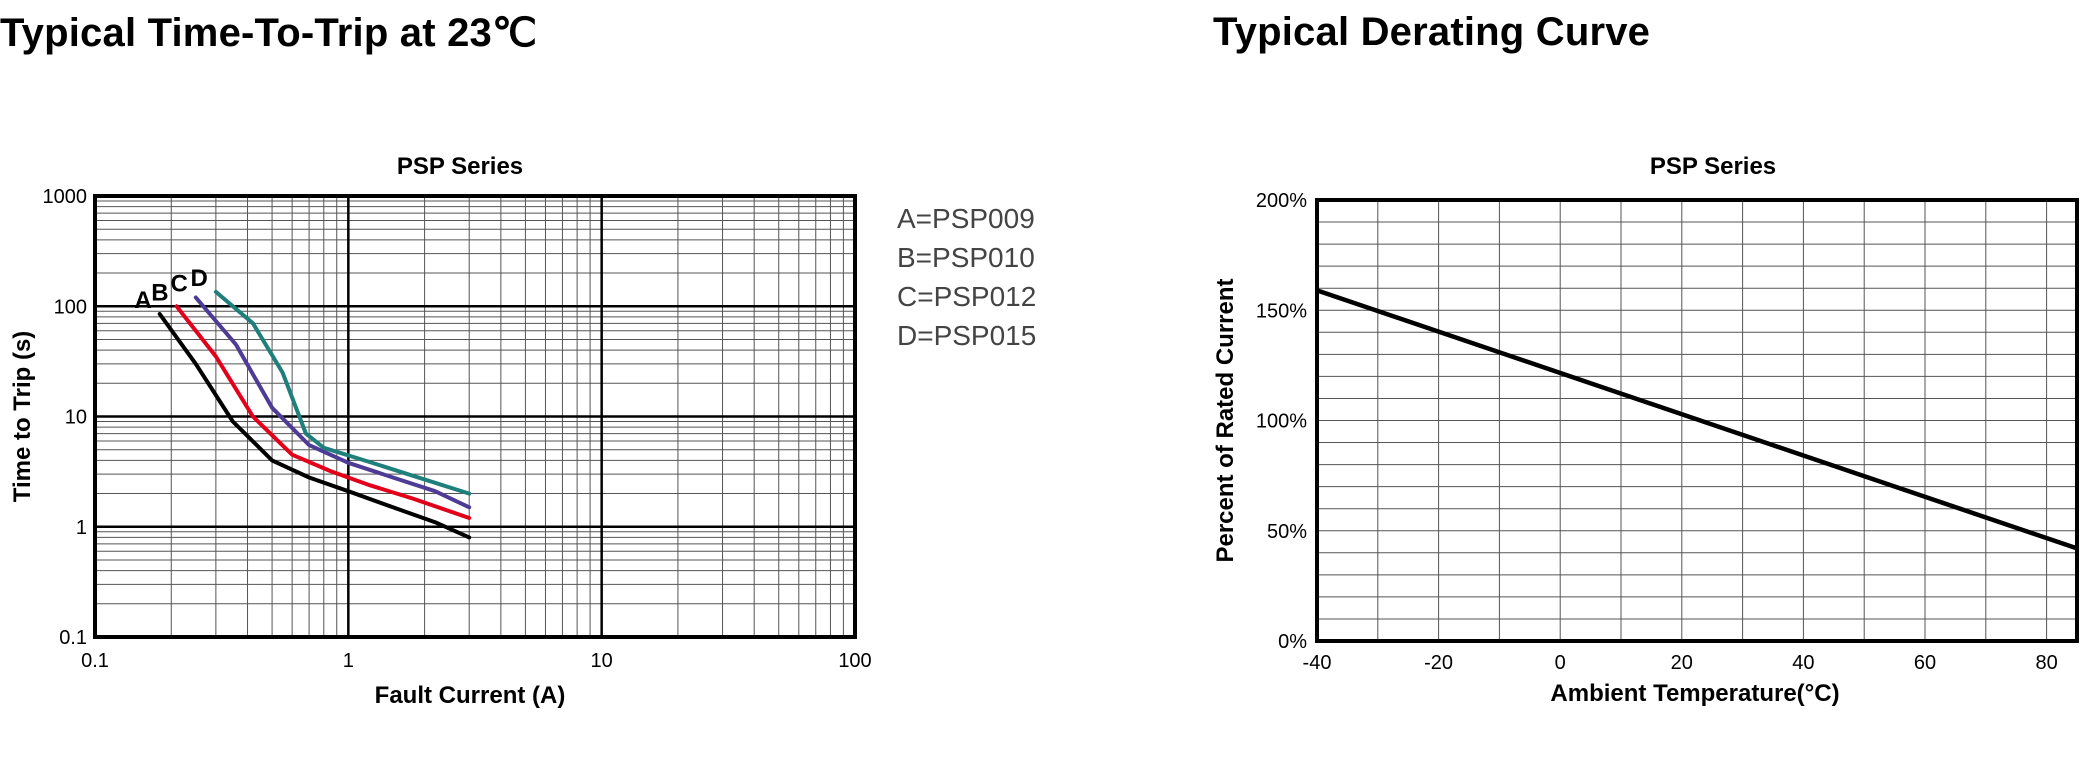 The image size is (2093, 757). Describe the element at coordinates (70, 307) in the screenshot. I see `y-tick-label: 100` at that location.